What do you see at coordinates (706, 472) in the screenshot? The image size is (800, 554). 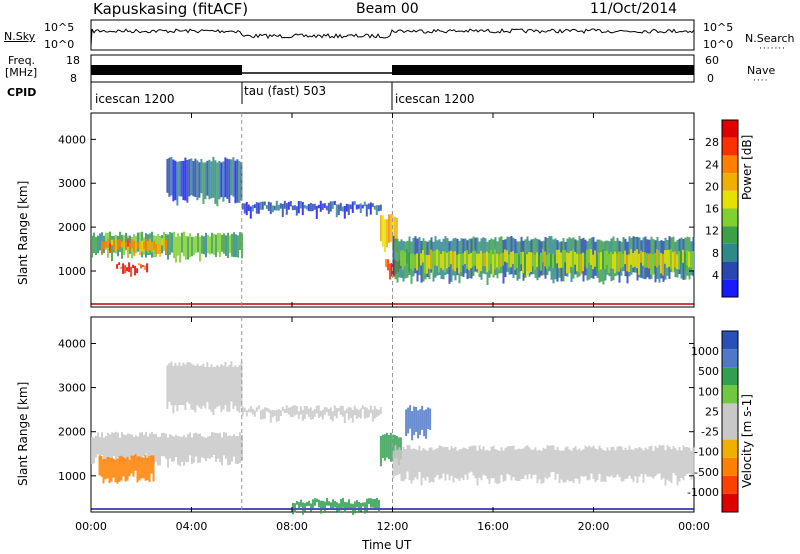 I see `colorbar-tick-label: -500` at bounding box center [706, 472].